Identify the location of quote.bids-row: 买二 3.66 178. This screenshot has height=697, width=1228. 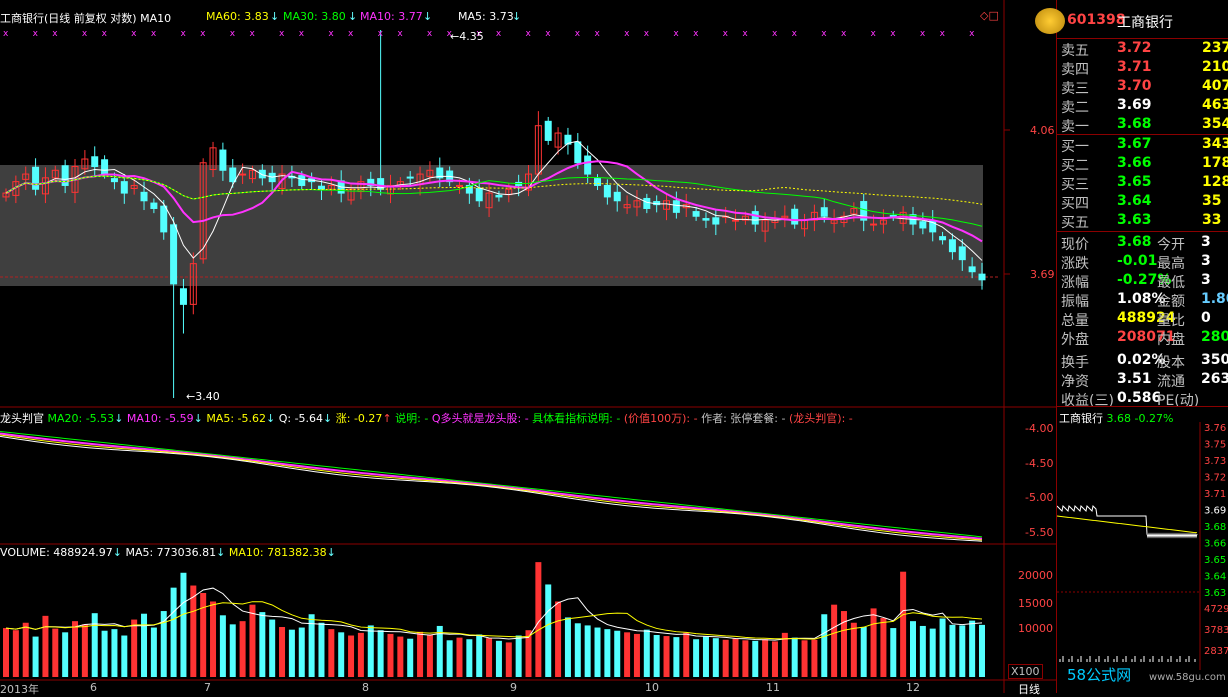
(1142, 164).